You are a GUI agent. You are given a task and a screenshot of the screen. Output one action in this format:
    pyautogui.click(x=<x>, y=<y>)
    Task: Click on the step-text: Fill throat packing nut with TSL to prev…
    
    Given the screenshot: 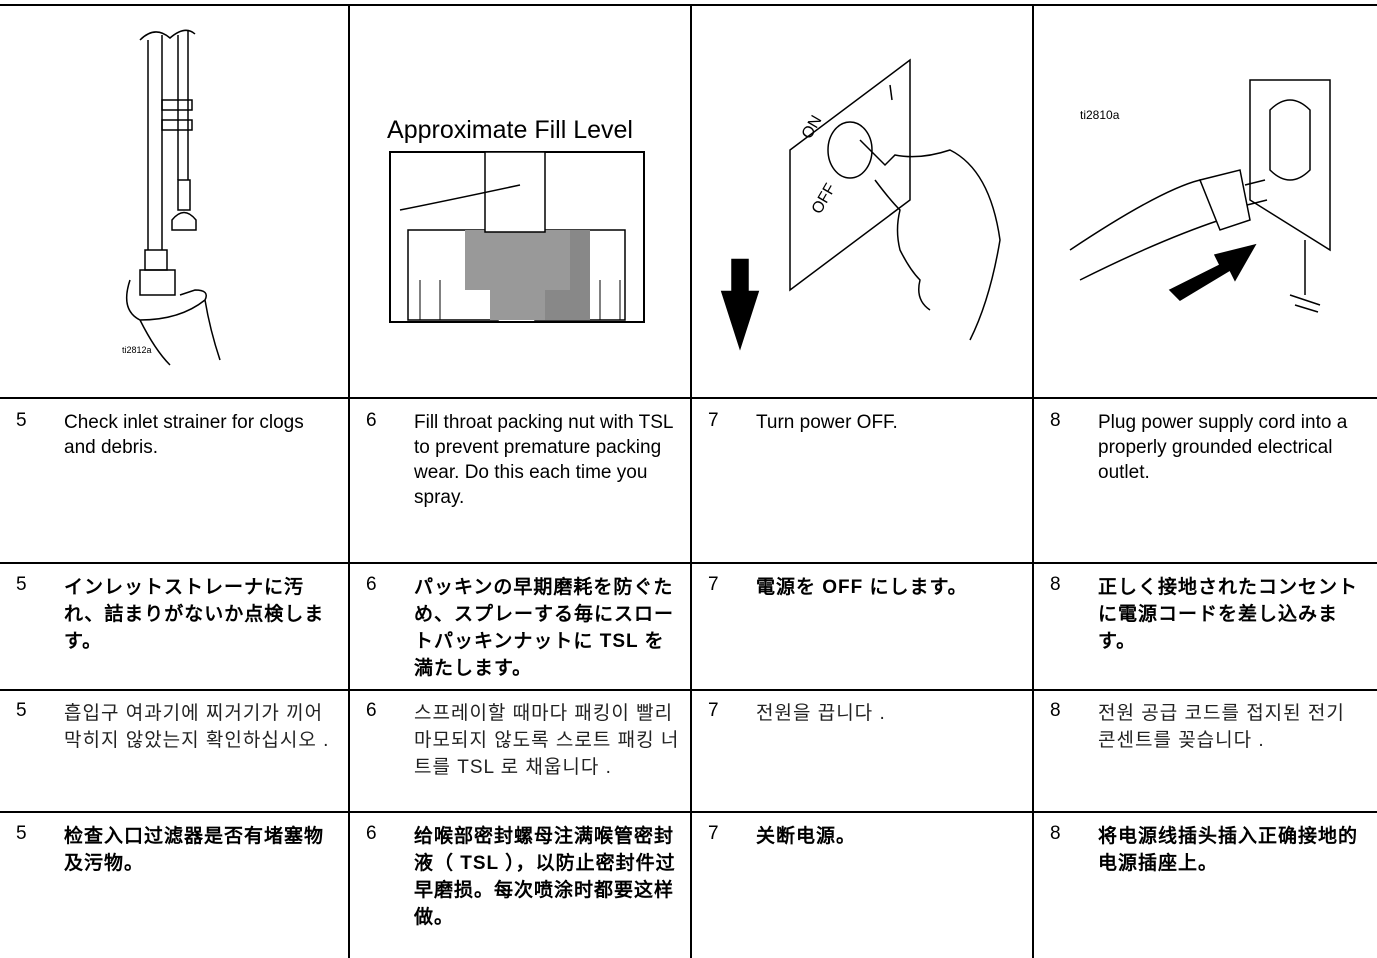 What is the action you would take?
    pyautogui.click(x=543, y=460)
    